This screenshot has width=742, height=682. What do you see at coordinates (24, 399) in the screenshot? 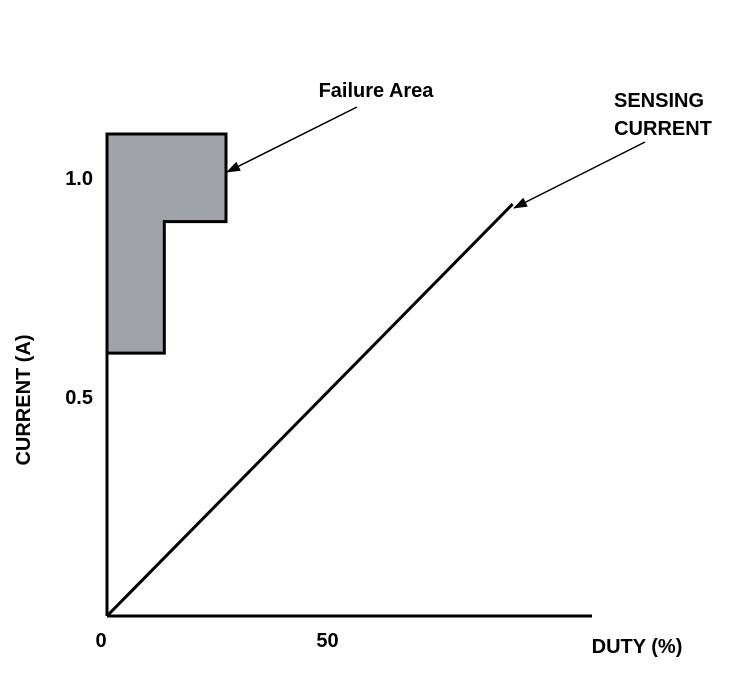
I see `y-axis-label: CURRENT (A)` at bounding box center [24, 399].